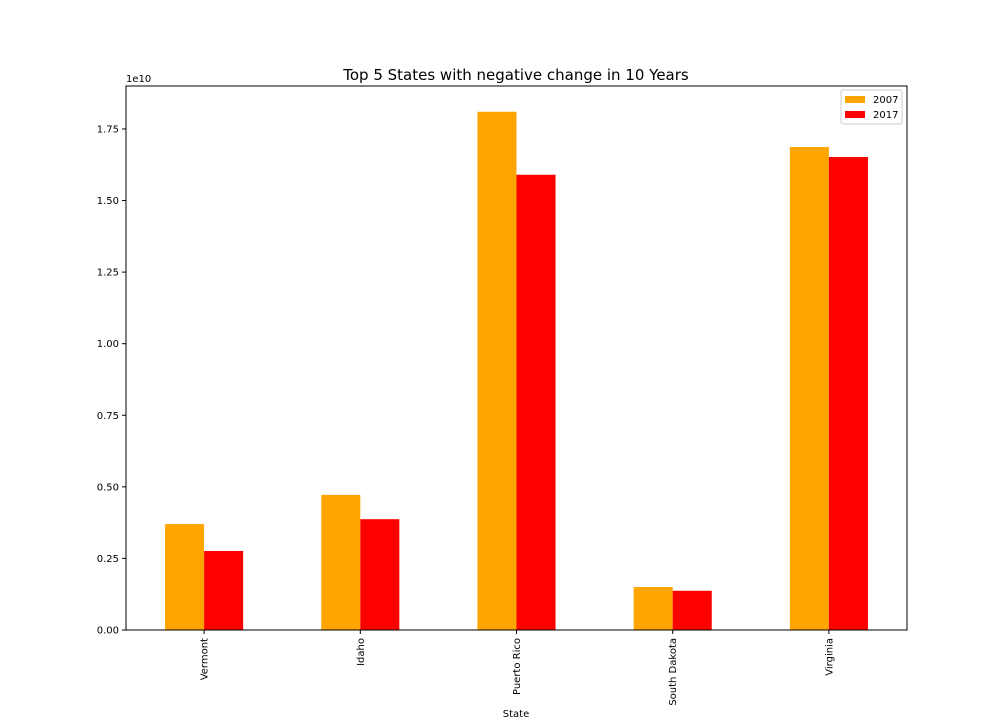  Describe the element at coordinates (829, 657) in the screenshot. I see `x-tick-label: Virginia` at that location.